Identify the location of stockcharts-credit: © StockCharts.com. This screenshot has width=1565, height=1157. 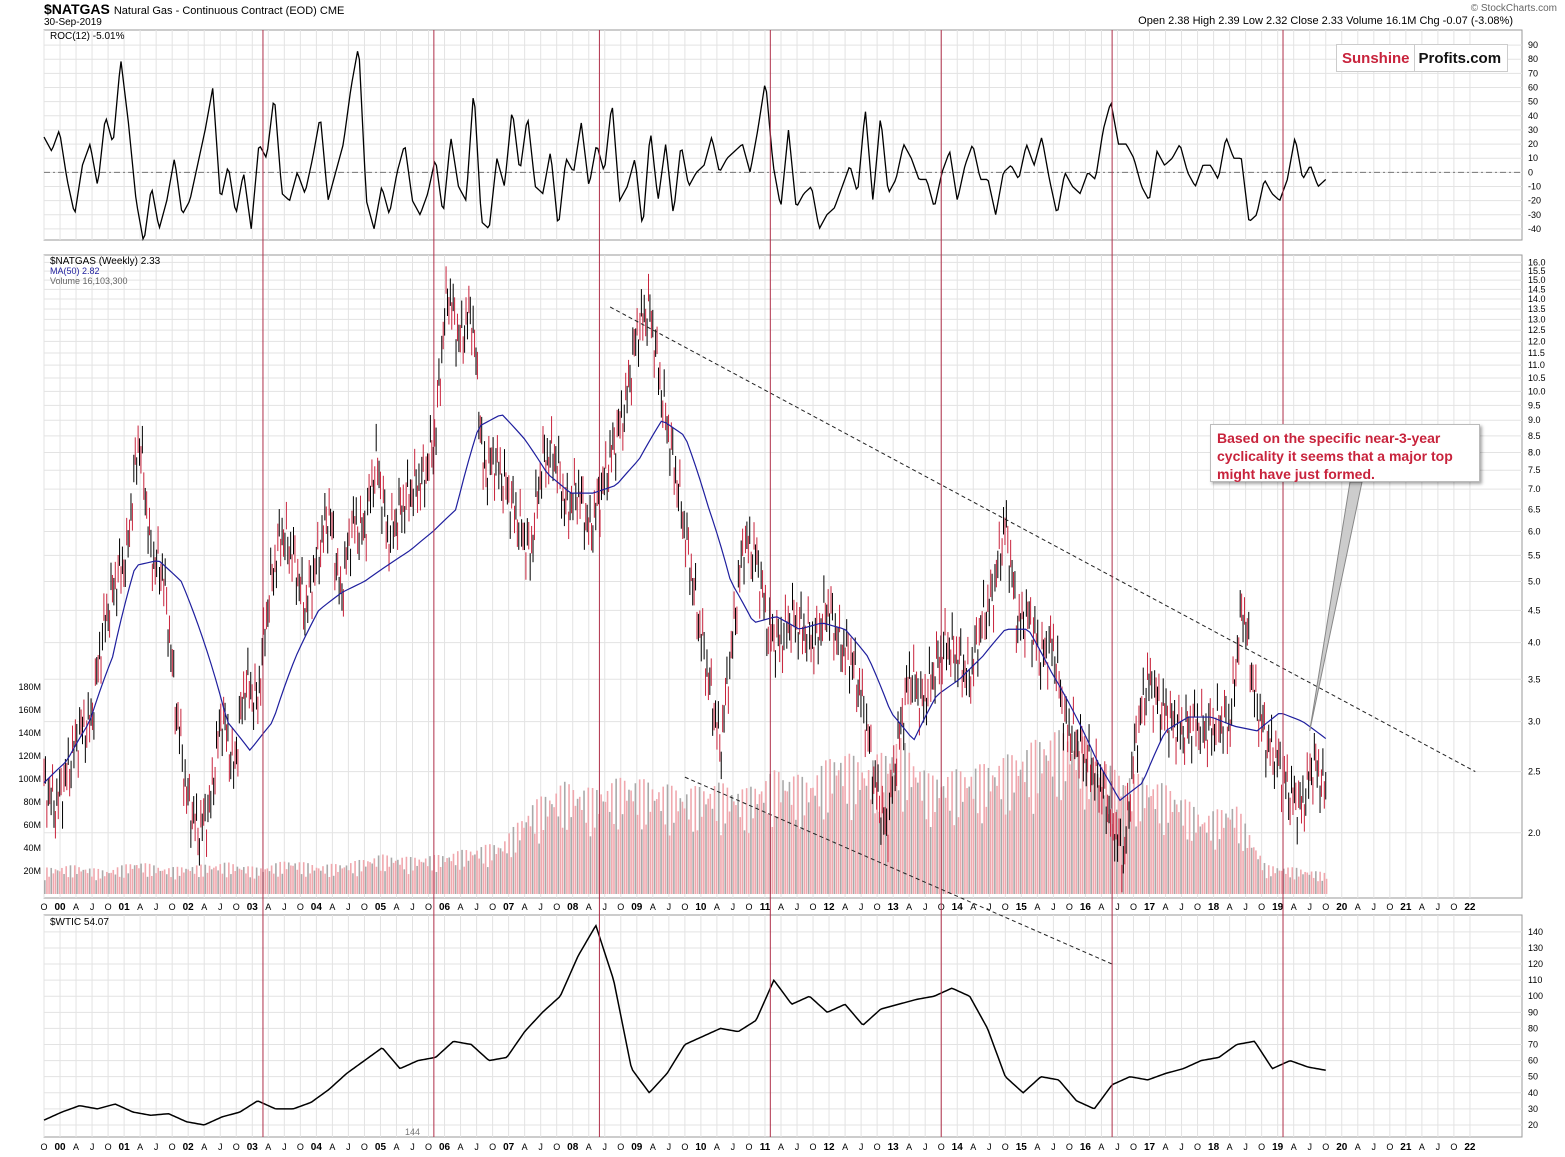
(1513, 8).